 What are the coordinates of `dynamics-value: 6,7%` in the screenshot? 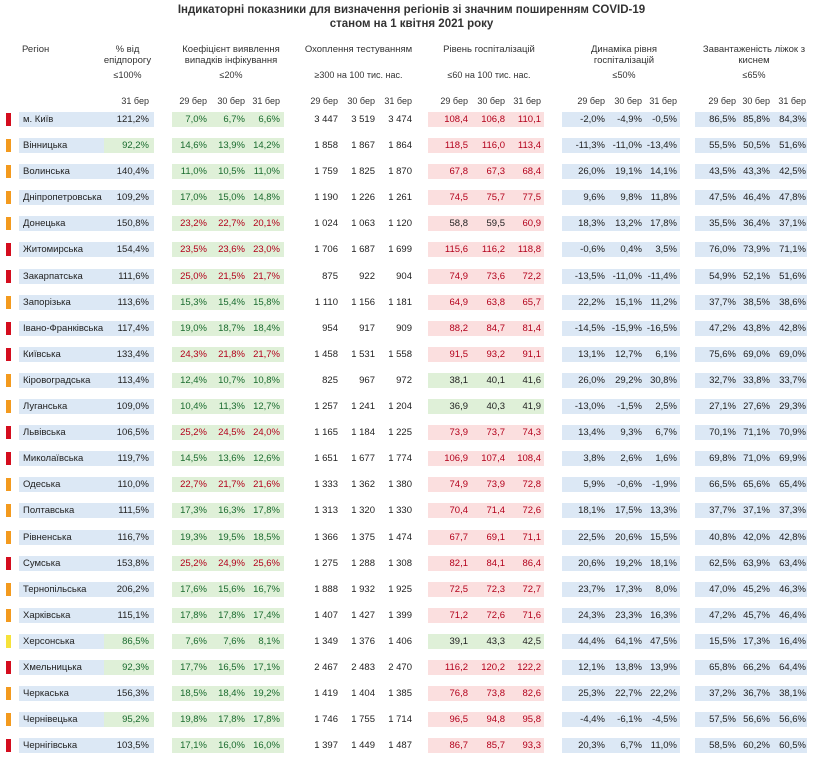 It's located at (631, 746).